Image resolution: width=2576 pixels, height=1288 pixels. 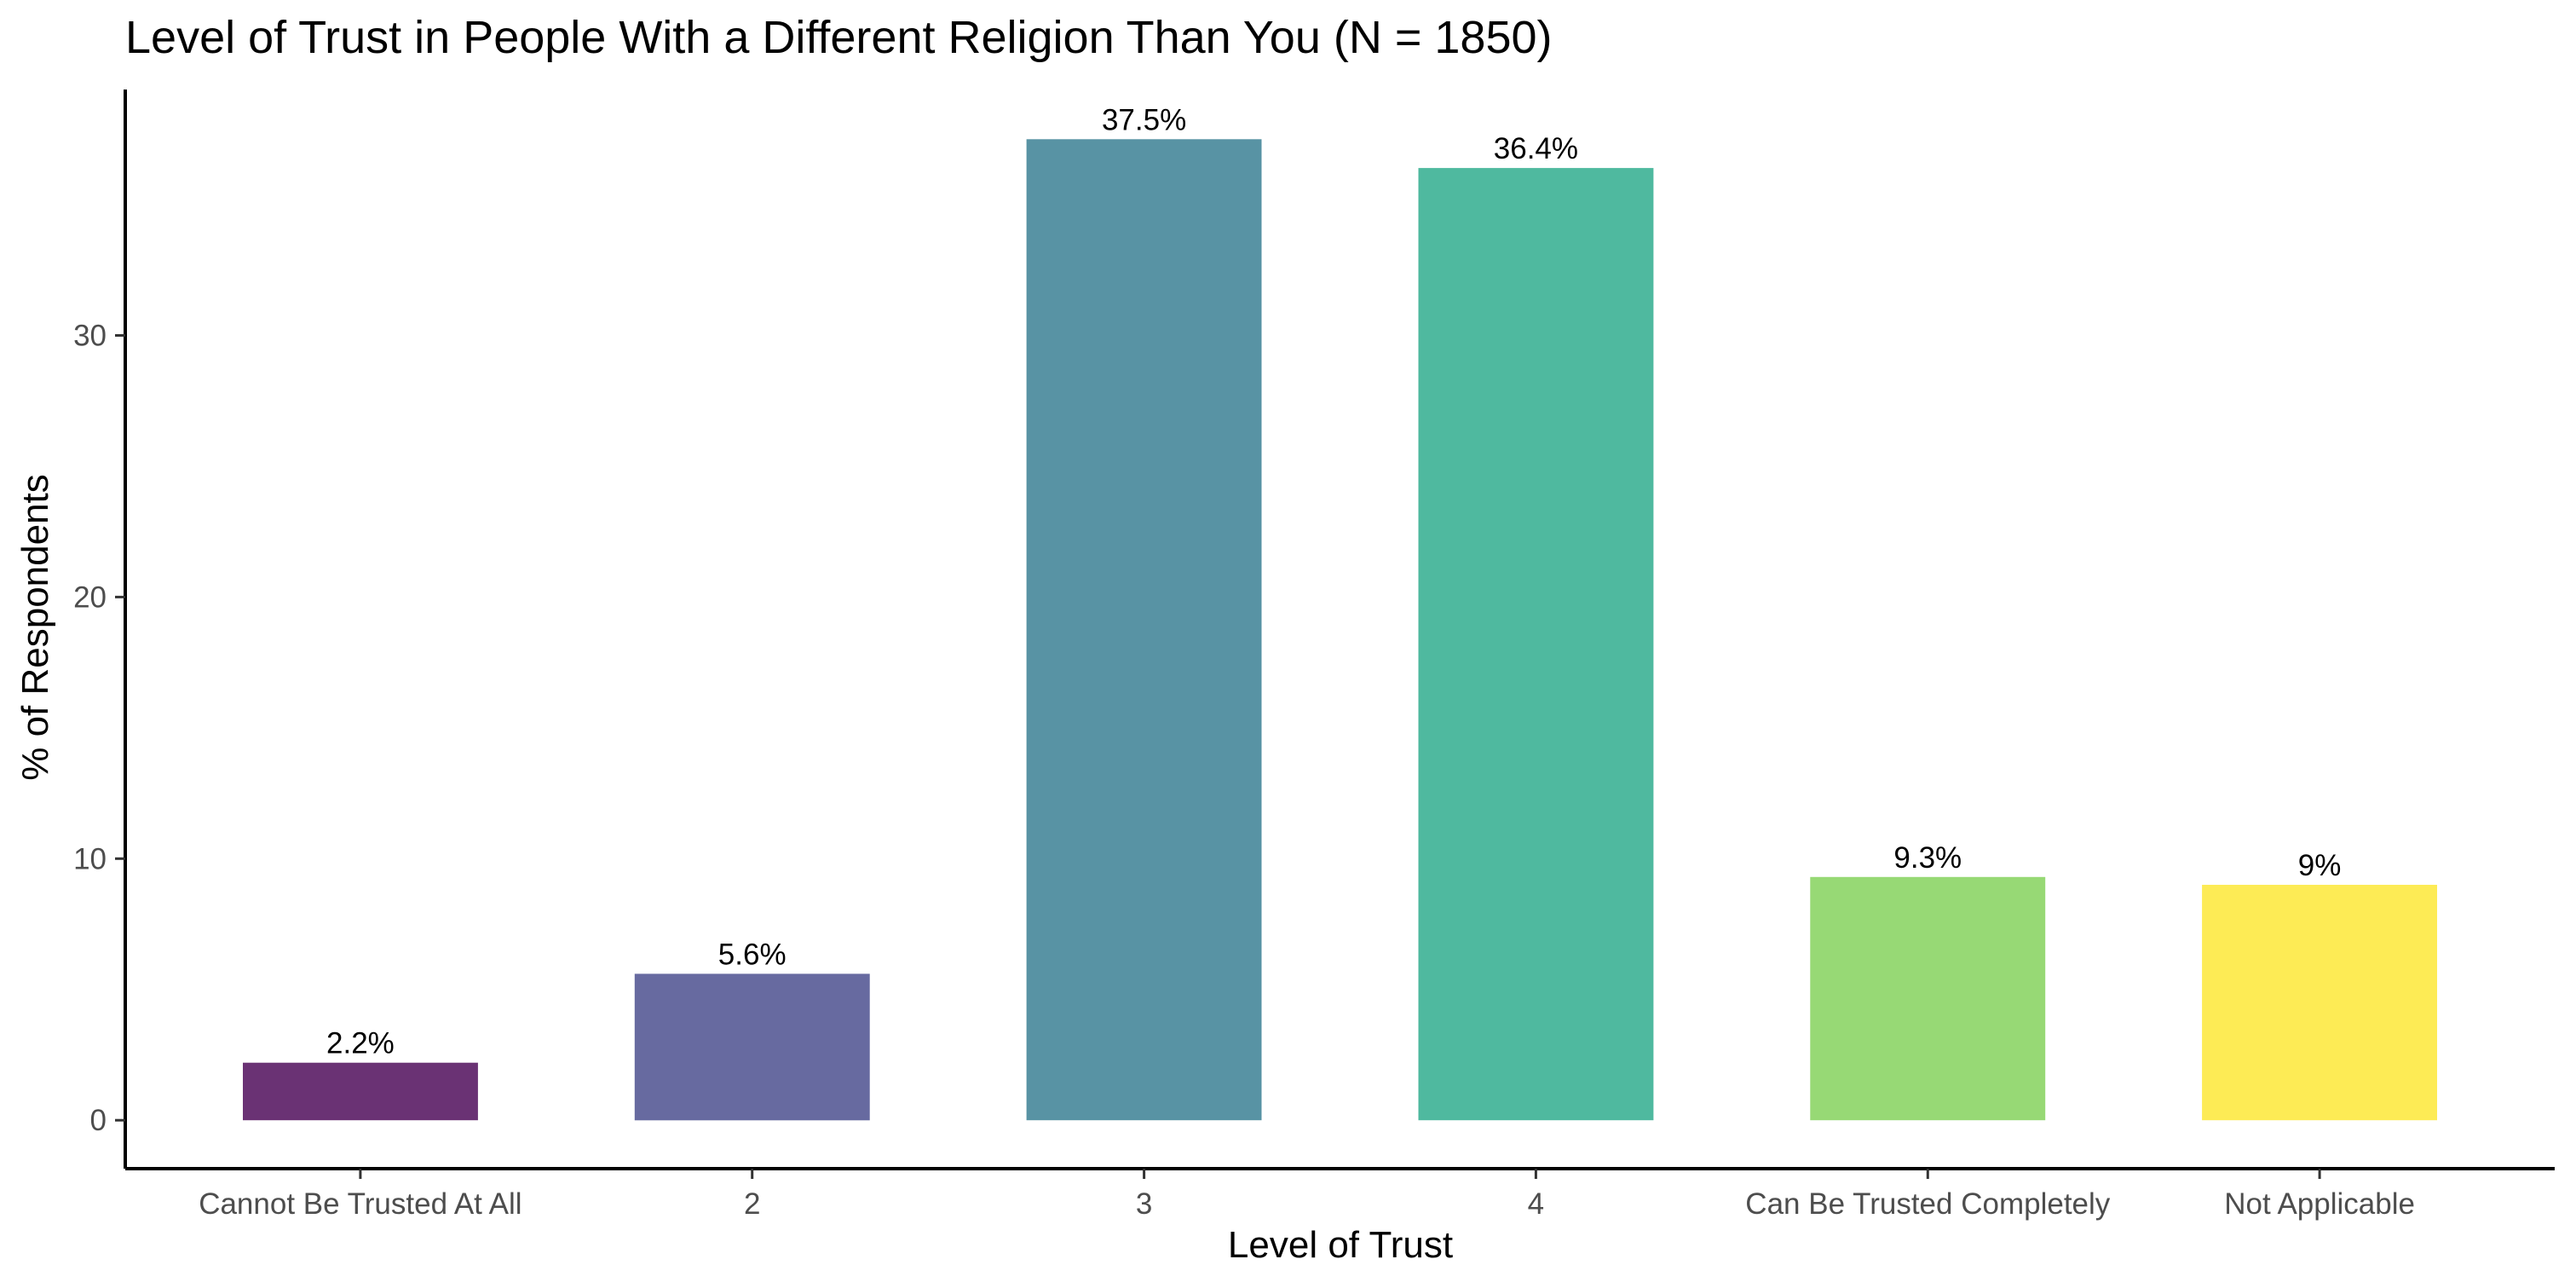 What do you see at coordinates (752, 1204) in the screenshot?
I see `x-tick-label-1: 2` at bounding box center [752, 1204].